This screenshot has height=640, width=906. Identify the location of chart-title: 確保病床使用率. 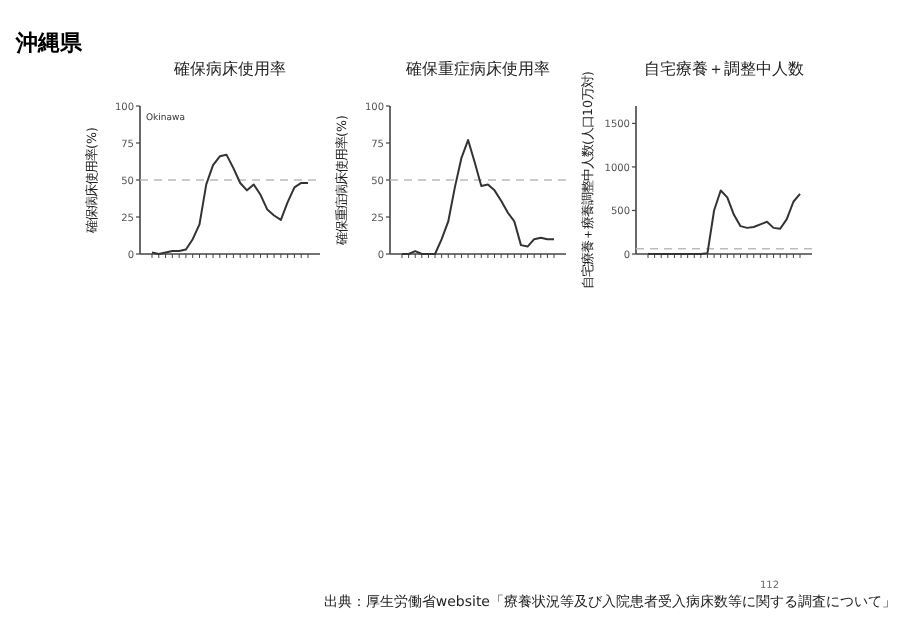
(229, 69).